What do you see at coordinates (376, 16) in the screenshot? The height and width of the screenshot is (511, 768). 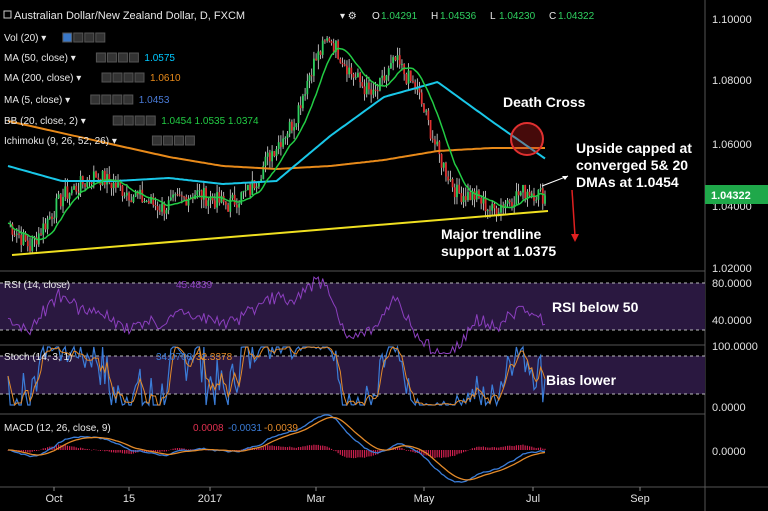 I see `ohlc-key: O` at bounding box center [376, 16].